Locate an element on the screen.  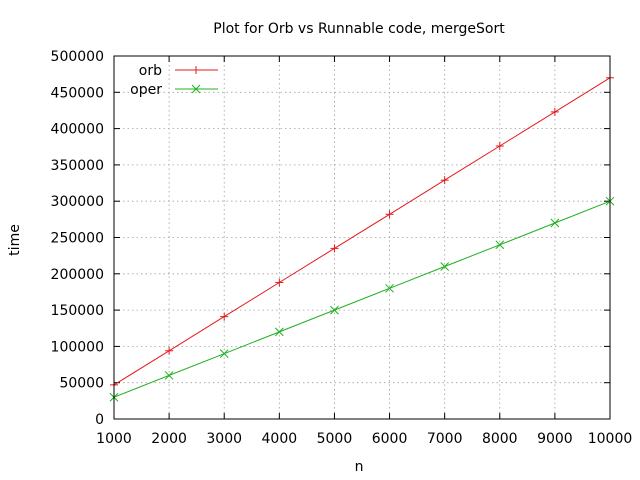
y-tick-label: 450000 is located at coordinates (77, 93).